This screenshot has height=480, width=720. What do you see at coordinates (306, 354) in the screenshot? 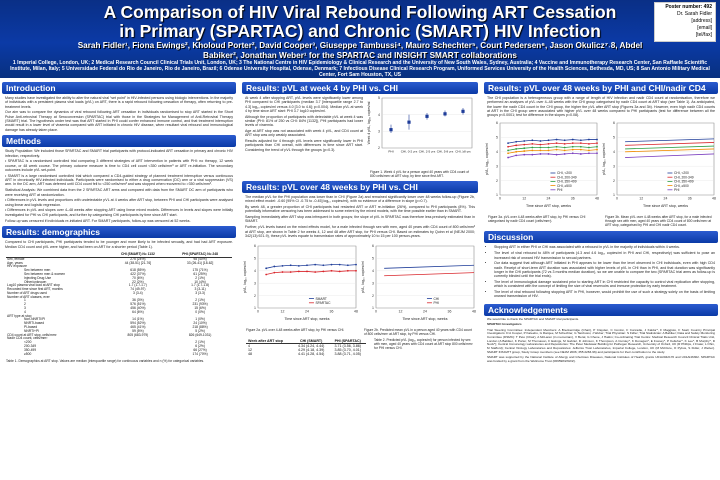
I see `table-row: 48 4.41 (4.28, 4.54) 3.88 (3.71, 4.05)` at bounding box center [306, 354].